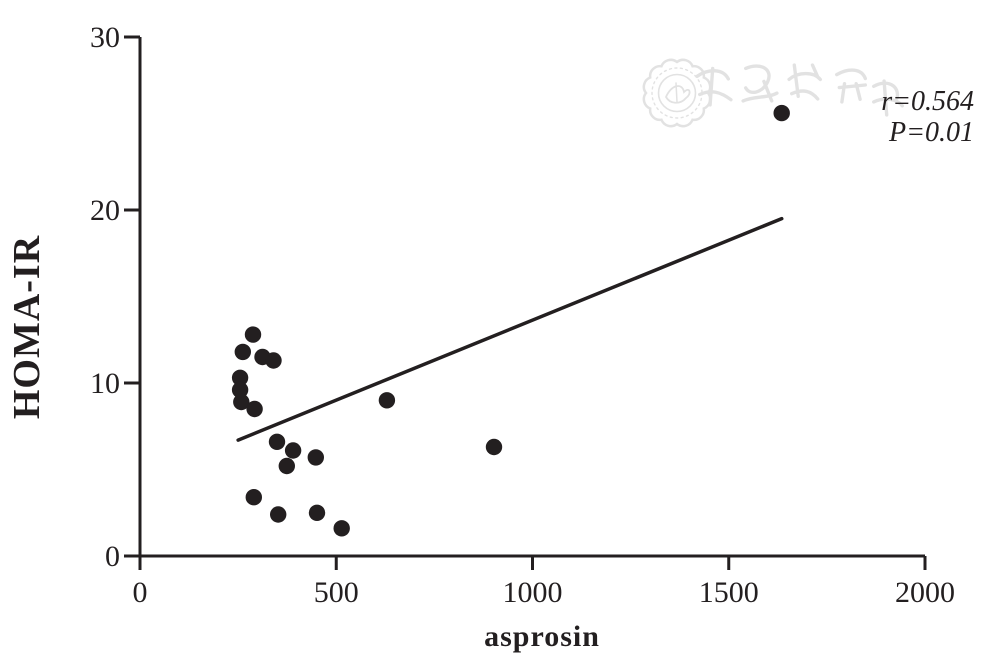 Image resolution: width=988 pixels, height=668 pixels. Describe the element at coordinates (105, 37) in the screenshot. I see `y-tick-label: 30` at that location.